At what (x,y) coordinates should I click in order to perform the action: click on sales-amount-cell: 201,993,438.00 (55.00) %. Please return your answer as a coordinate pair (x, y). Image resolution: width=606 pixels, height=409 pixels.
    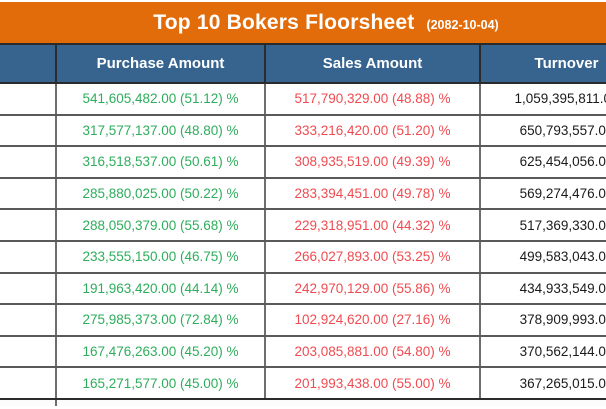
    Looking at the image, I should click on (372, 383).